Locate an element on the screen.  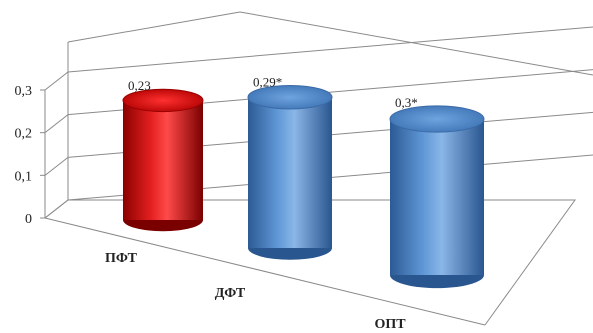
y-tick-label: 0,2 is located at coordinates (24, 134).